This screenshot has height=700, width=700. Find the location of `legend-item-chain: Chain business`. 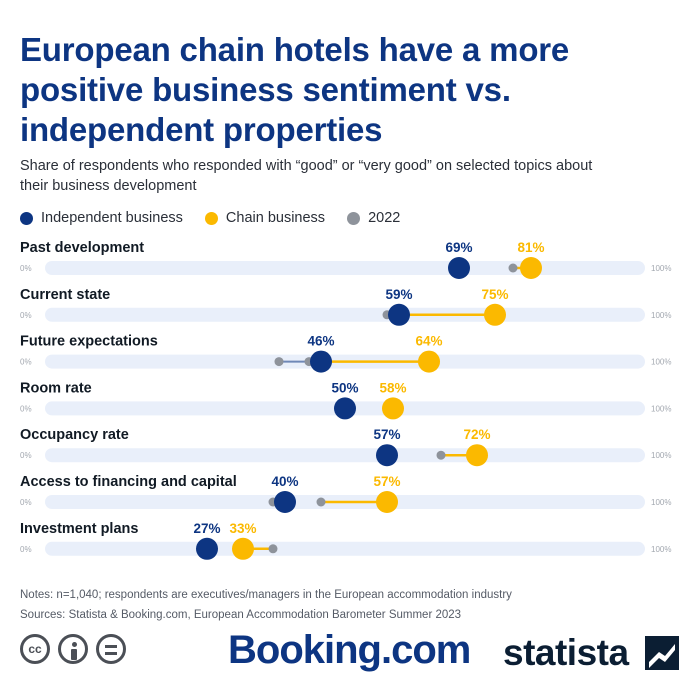

legend-item-chain: Chain business is located at coordinates (265, 218).